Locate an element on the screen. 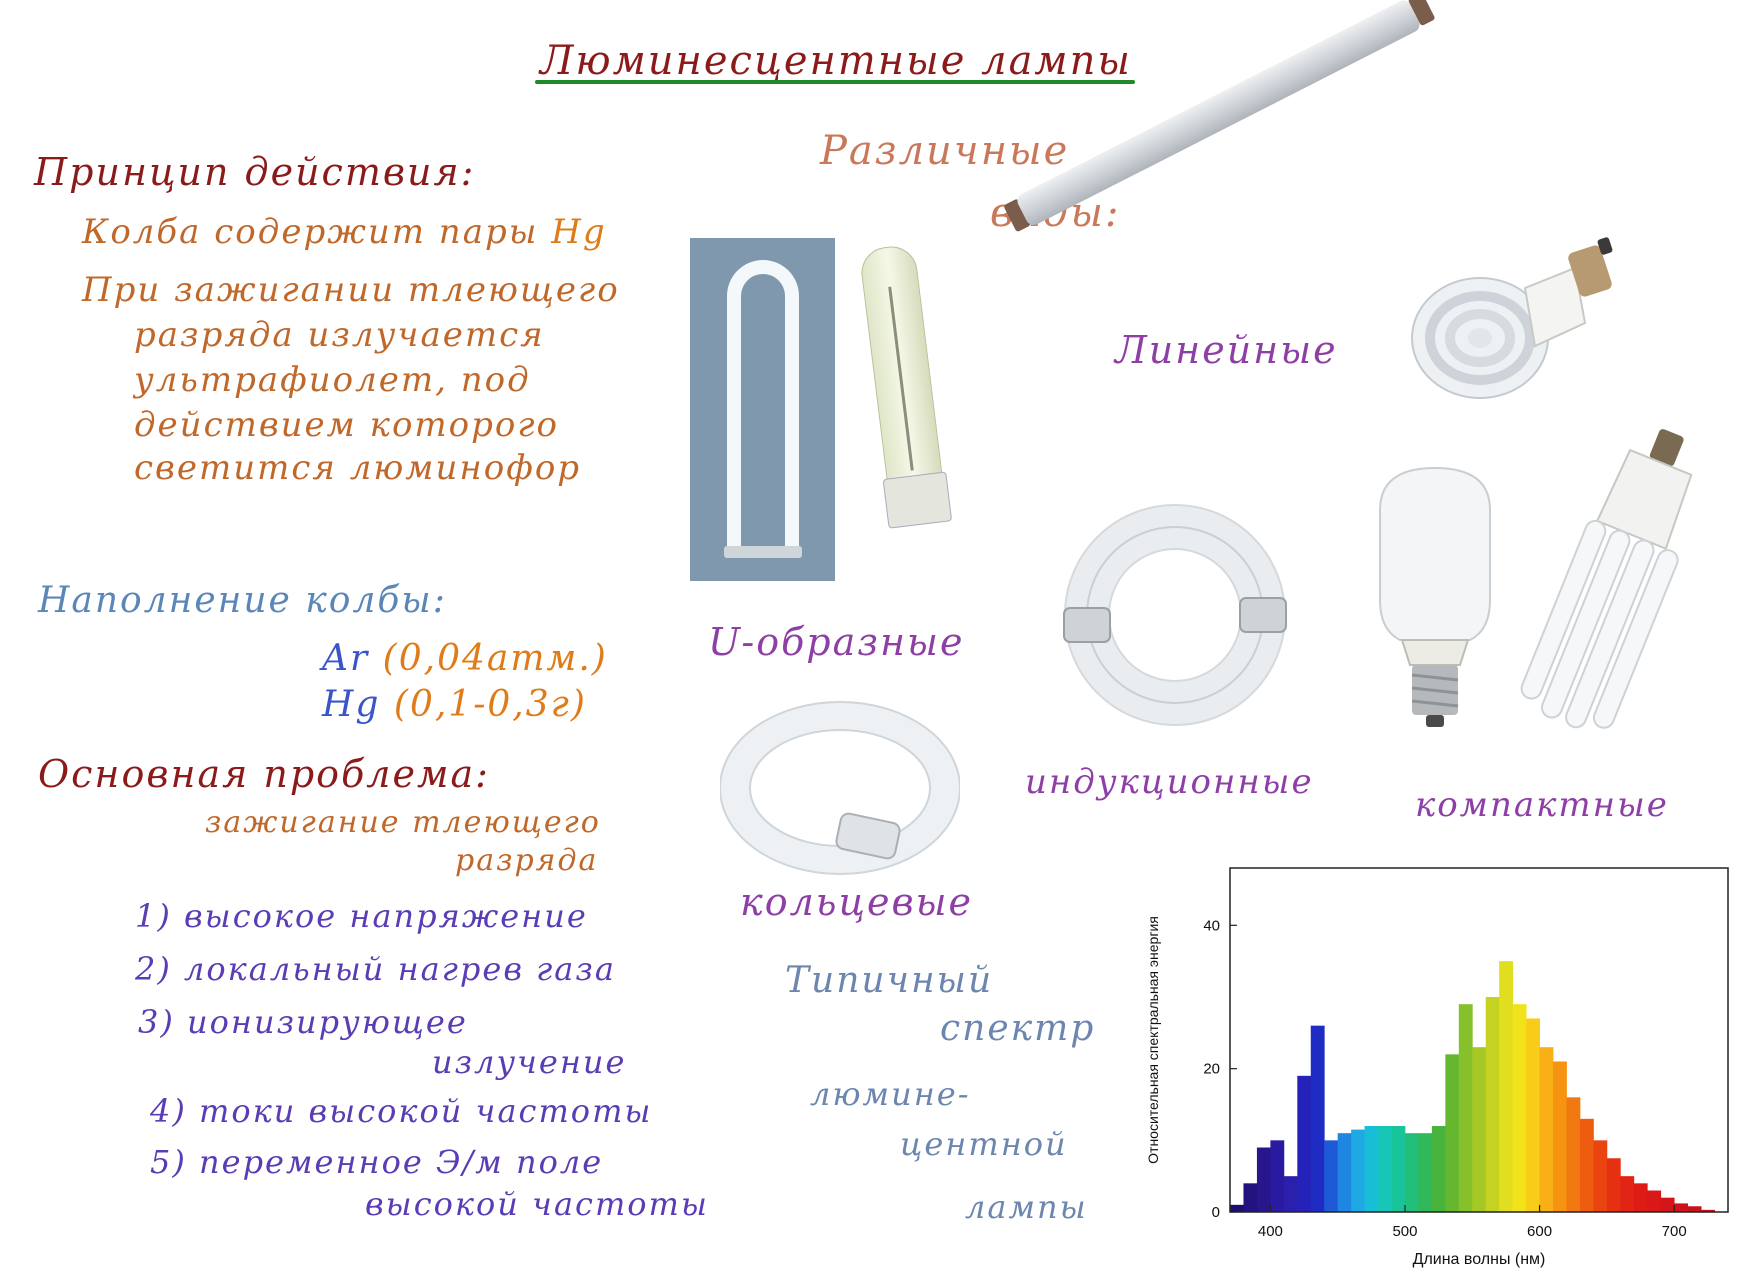 The width and height of the screenshot is (1750, 1276). principle-line-4: ультрафиолет, под is located at coordinates (332, 380).